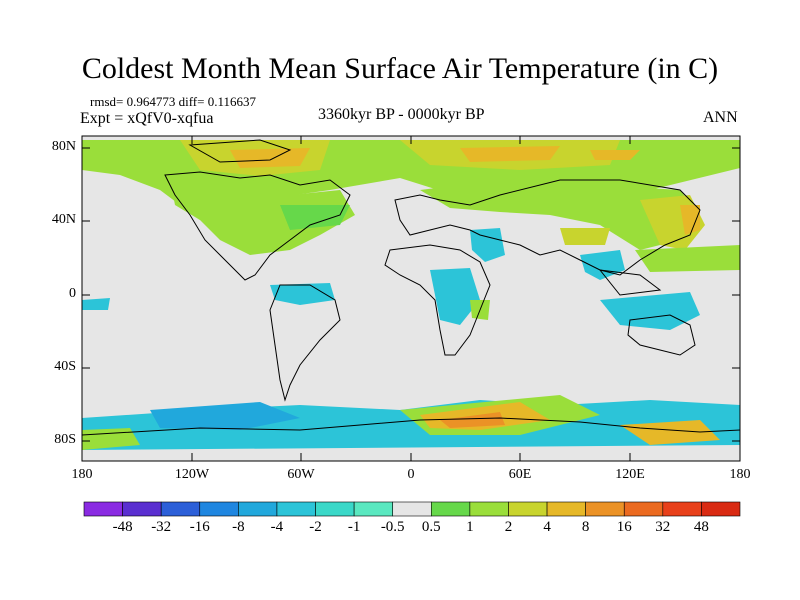 This screenshot has width=800, height=600. Describe the element at coordinates (411, 474) in the screenshot. I see `lon-label-0: 0` at that location.